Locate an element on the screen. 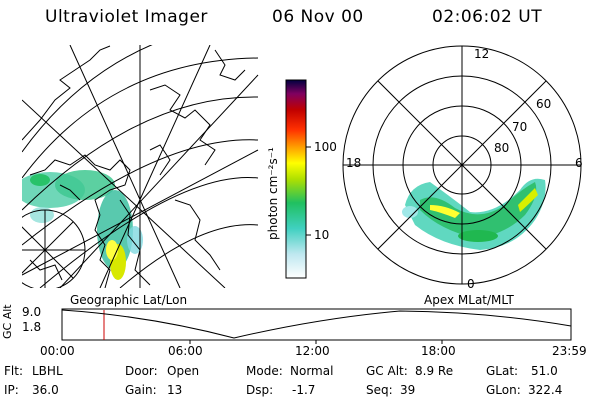  mlat-label-70: 70 is located at coordinates (520, 127).